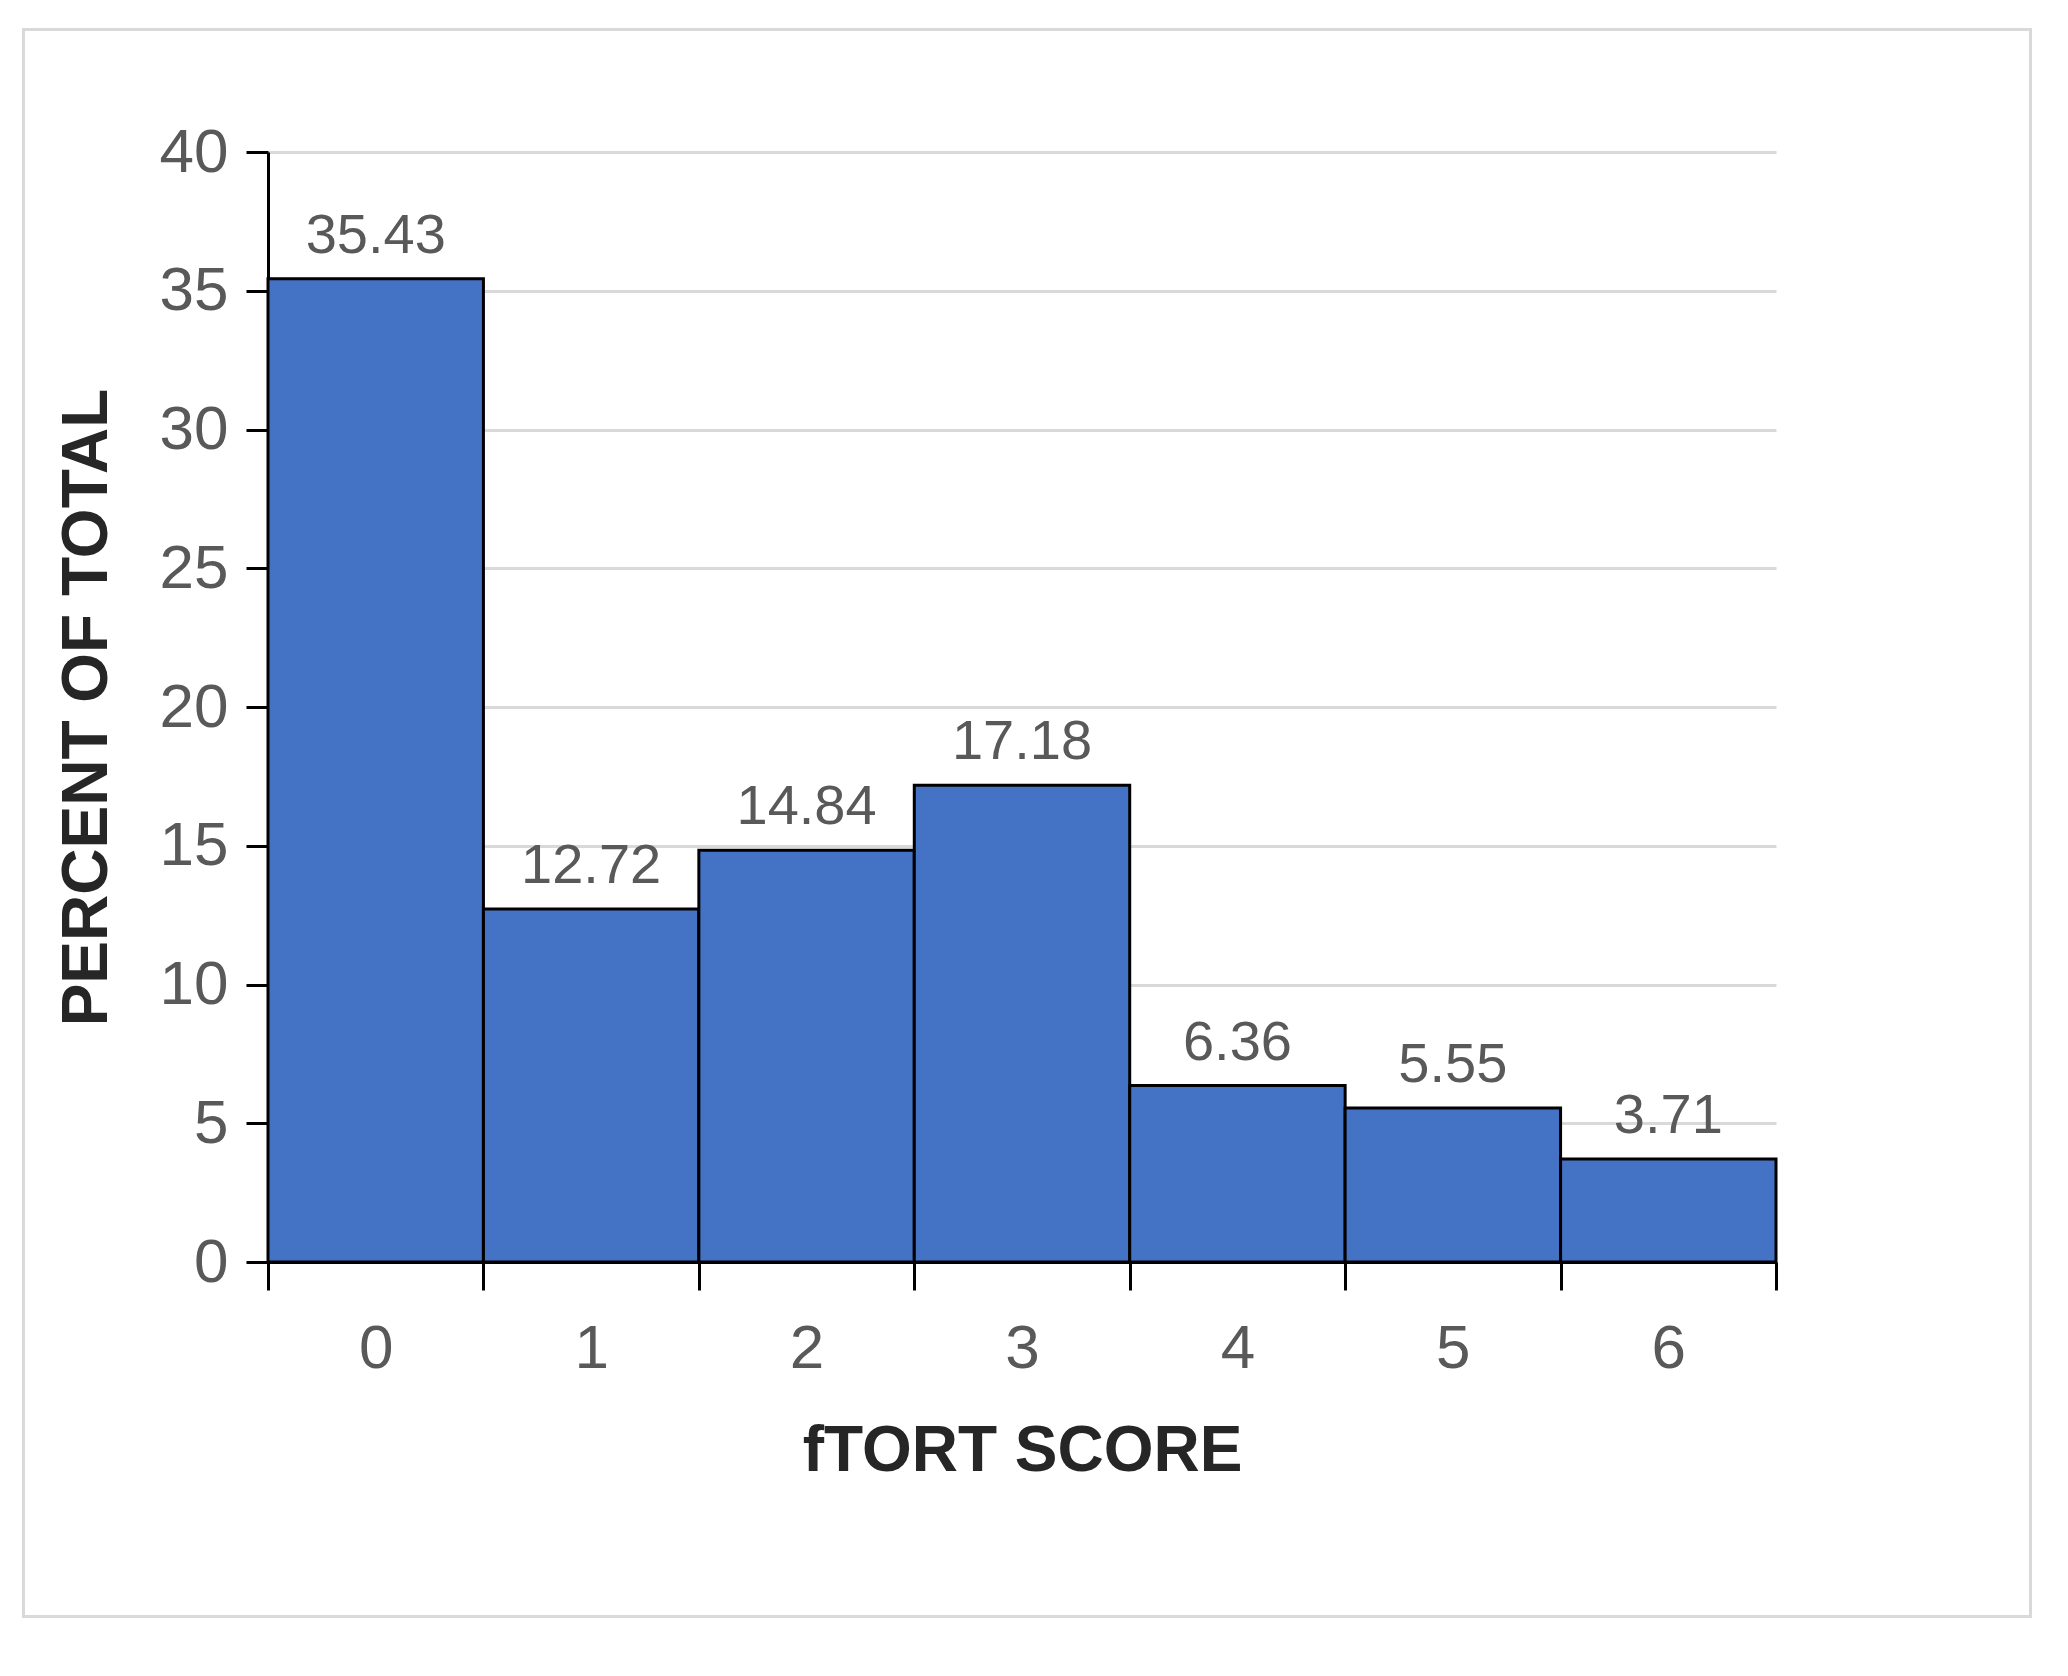 The width and height of the screenshot is (2068, 1676). What do you see at coordinates (807, 1346) in the screenshot?
I see `x-tick-label: 2` at bounding box center [807, 1346].